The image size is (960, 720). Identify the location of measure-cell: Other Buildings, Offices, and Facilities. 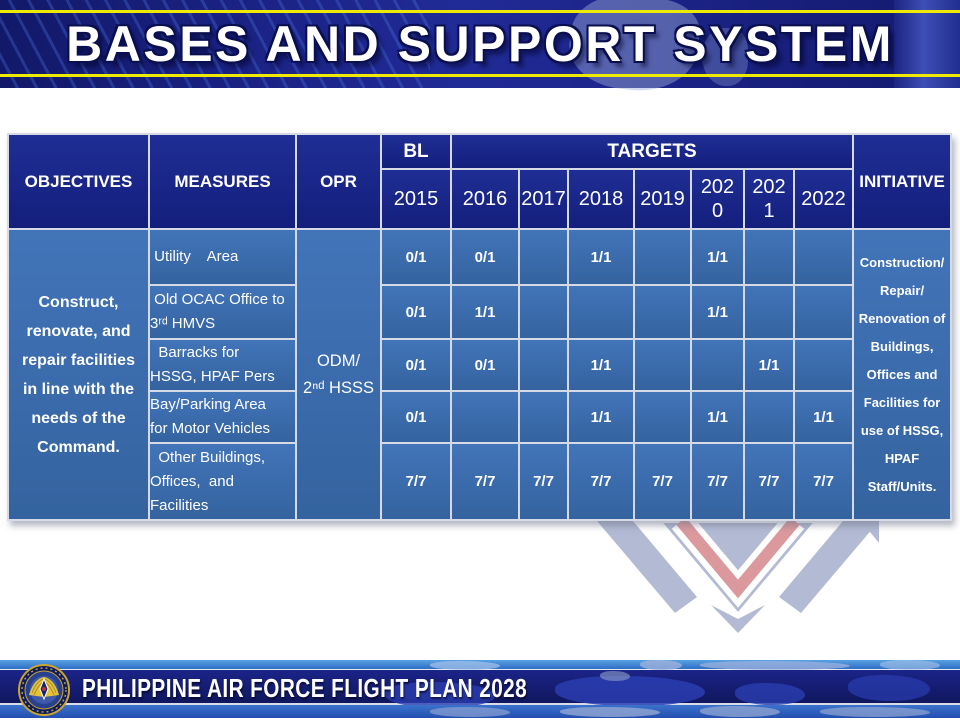
(222, 481).